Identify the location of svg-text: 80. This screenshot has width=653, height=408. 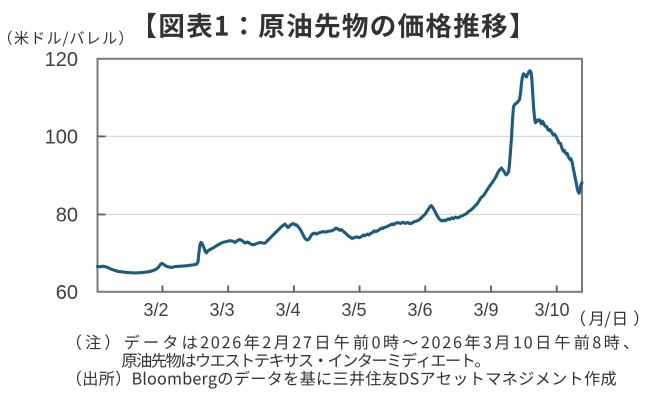
(67, 215).